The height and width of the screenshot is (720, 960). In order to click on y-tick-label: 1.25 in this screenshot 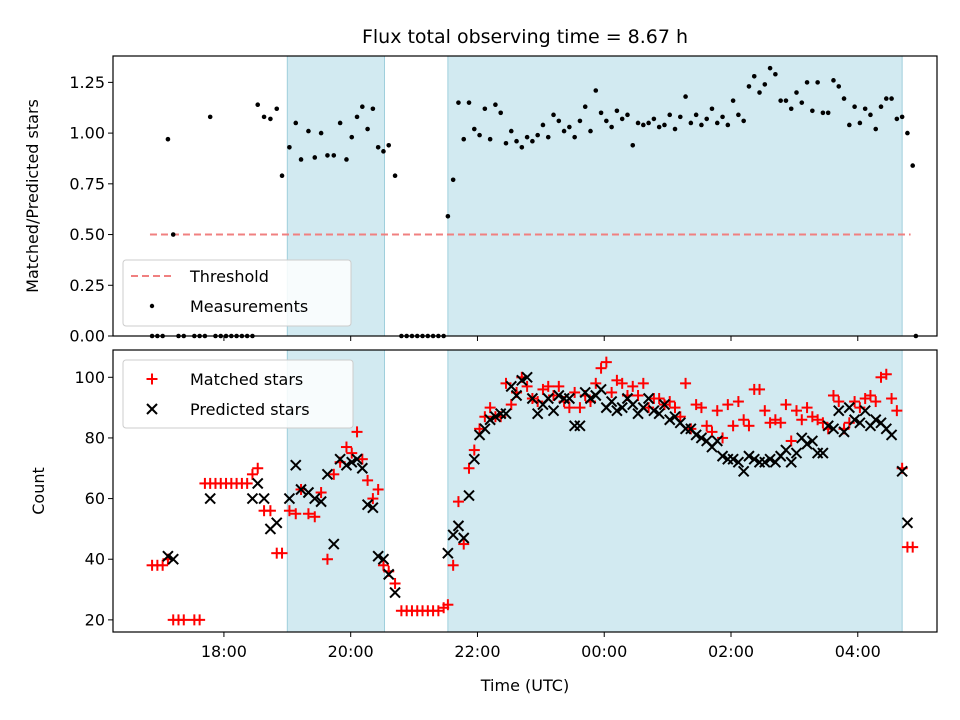, I will do `click(87, 82)`.